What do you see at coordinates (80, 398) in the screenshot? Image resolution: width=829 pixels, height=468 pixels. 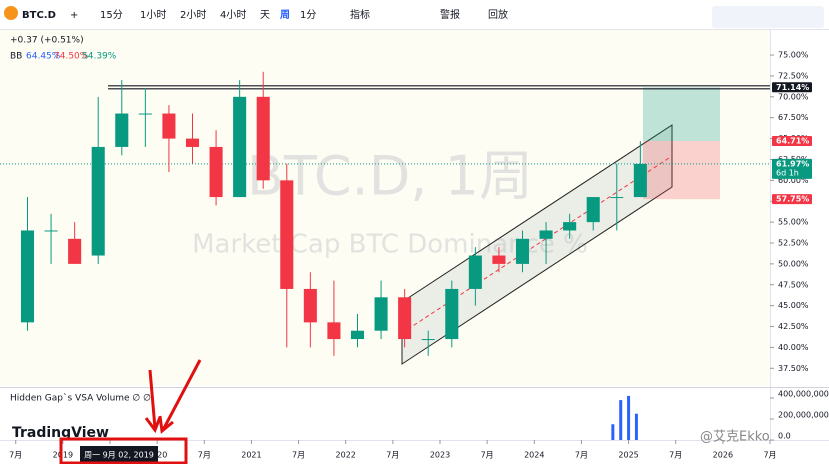 I see `volume-title: Hidden Gap`s VSA Volume ∅ ∅` at bounding box center [80, 398].